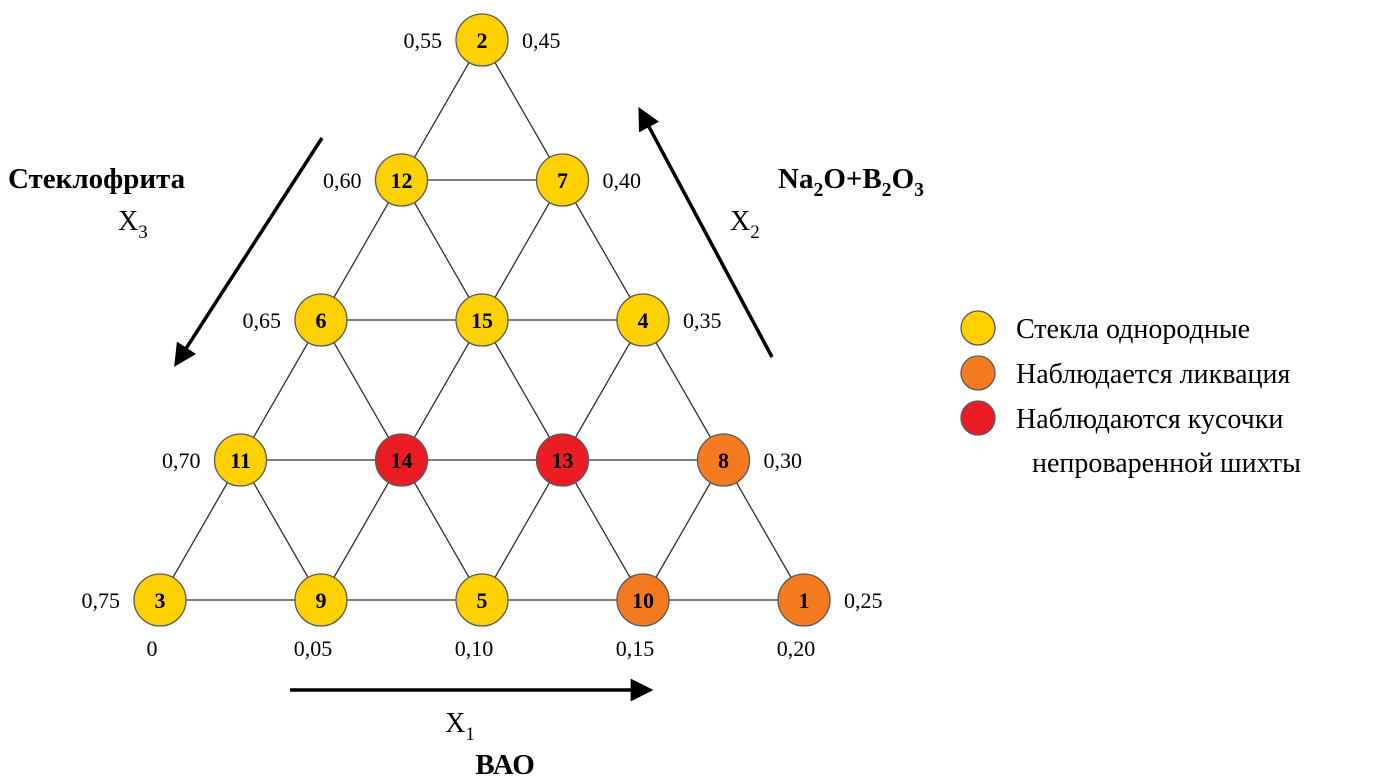 The image size is (1379, 784). Describe the element at coordinates (262, 320) in the screenshot. I see `x3-tick-label: 0,65` at that location.